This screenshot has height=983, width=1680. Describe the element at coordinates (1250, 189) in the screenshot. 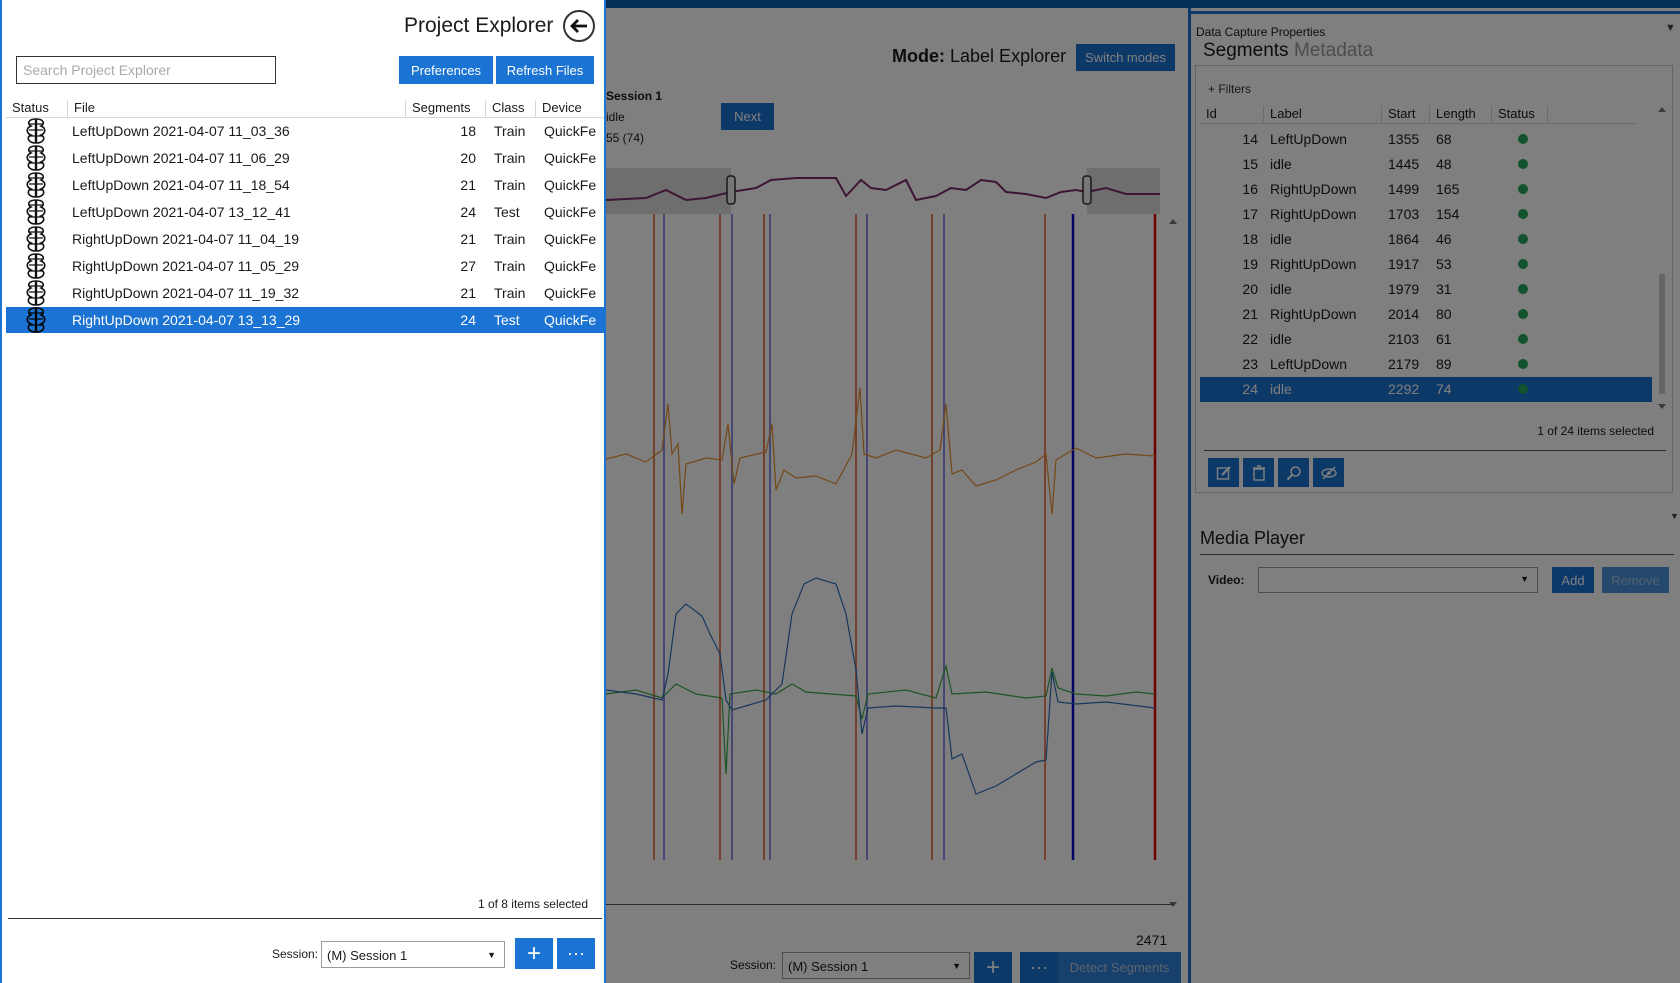

I see `segment-id: 16` at that location.